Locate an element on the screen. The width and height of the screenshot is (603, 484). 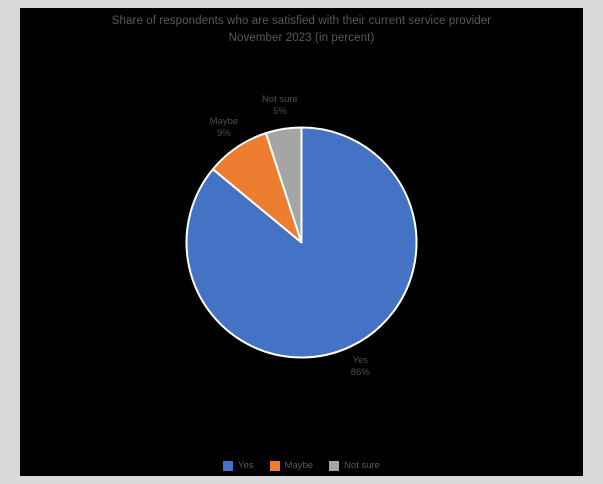
slice-label-yes: Yes 86% is located at coordinates (360, 367).